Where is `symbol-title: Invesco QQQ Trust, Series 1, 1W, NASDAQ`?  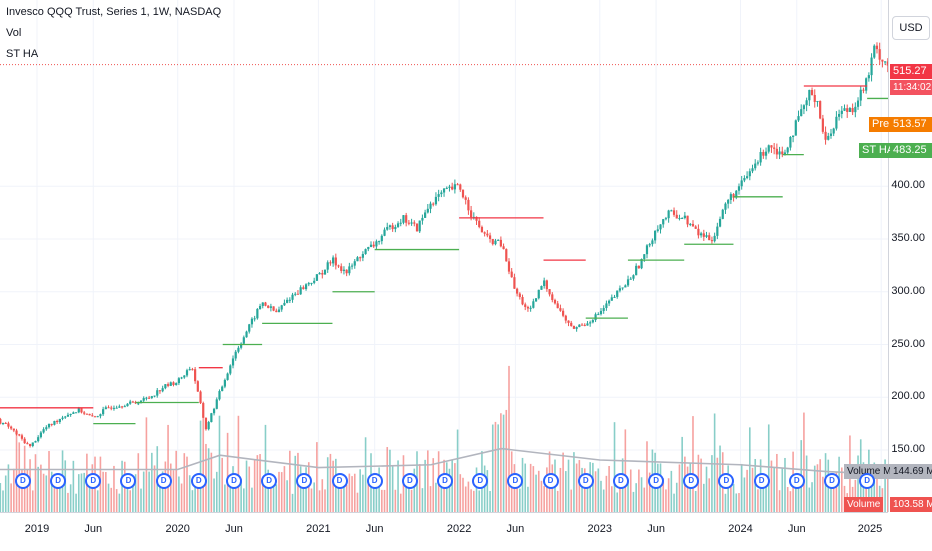
symbol-title: Invesco QQQ Trust, Series 1, 1W, NASDAQ is located at coordinates (114, 12).